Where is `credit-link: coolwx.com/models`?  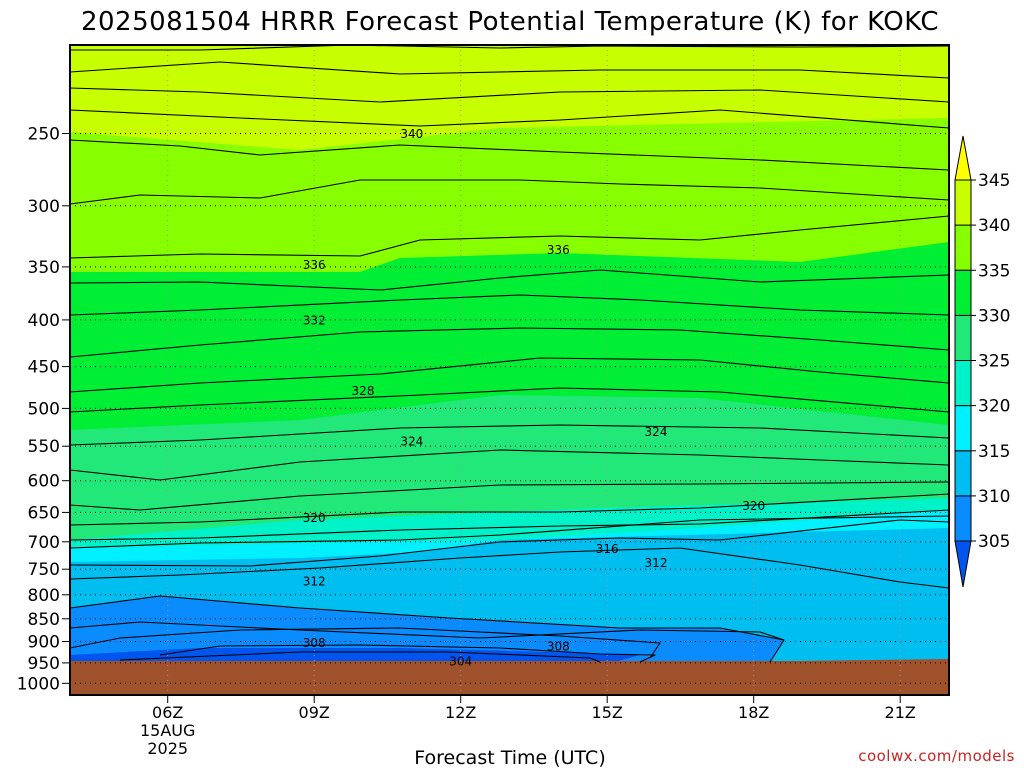
credit-link: coolwx.com/models is located at coordinates (936, 756).